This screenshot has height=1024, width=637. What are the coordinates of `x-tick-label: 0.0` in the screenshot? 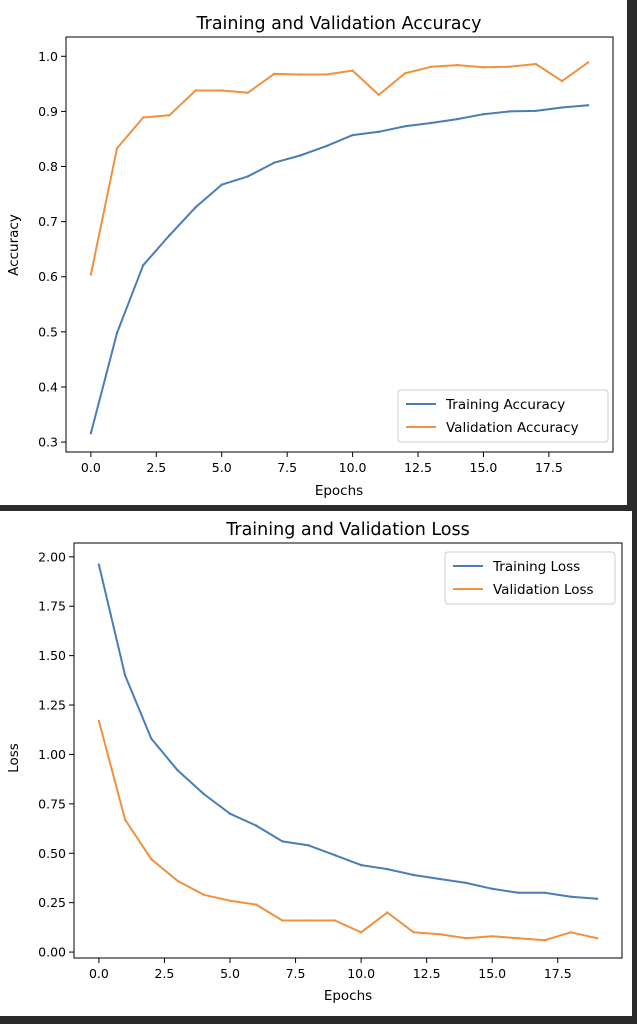 It's located at (91, 467).